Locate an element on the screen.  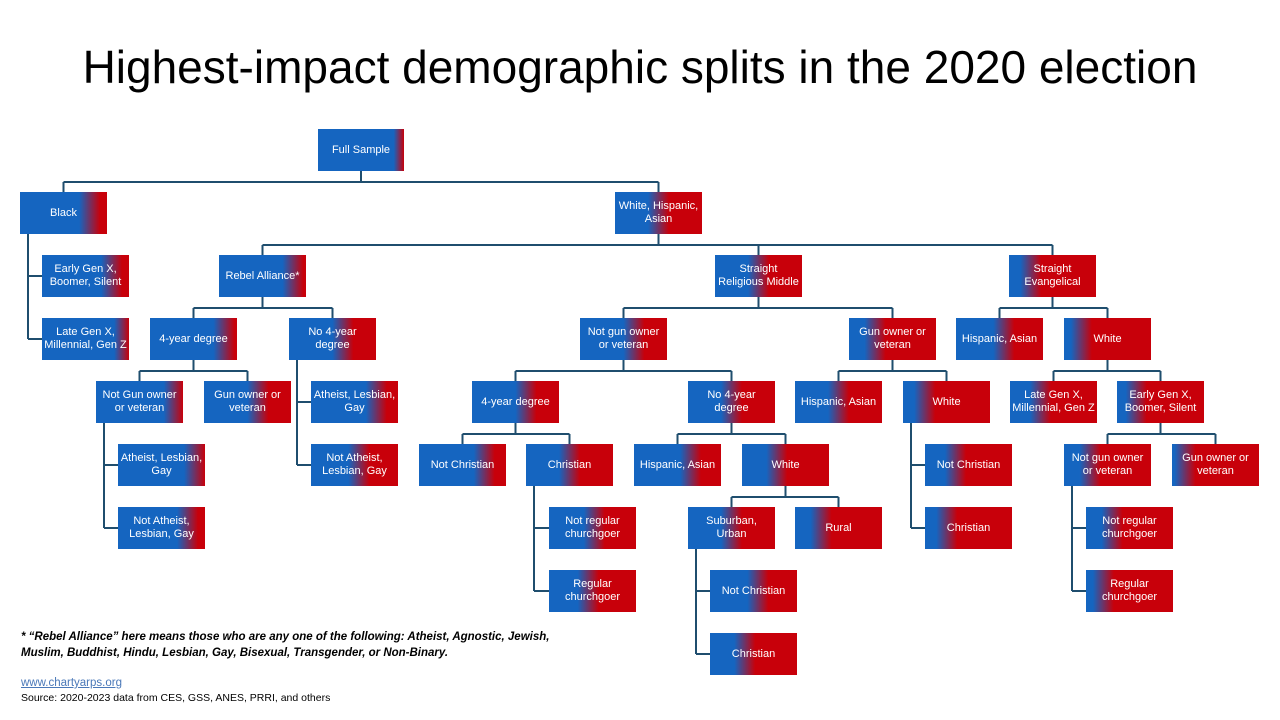
node-b_old: Early Gen X, Boomer, Silent is located at coordinates (85, 276).